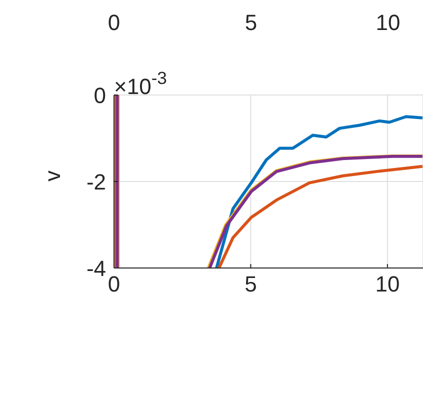 The height and width of the screenshot is (393, 423). Describe the element at coordinates (388, 23) in the screenshot. I see `text: 10` at that location.